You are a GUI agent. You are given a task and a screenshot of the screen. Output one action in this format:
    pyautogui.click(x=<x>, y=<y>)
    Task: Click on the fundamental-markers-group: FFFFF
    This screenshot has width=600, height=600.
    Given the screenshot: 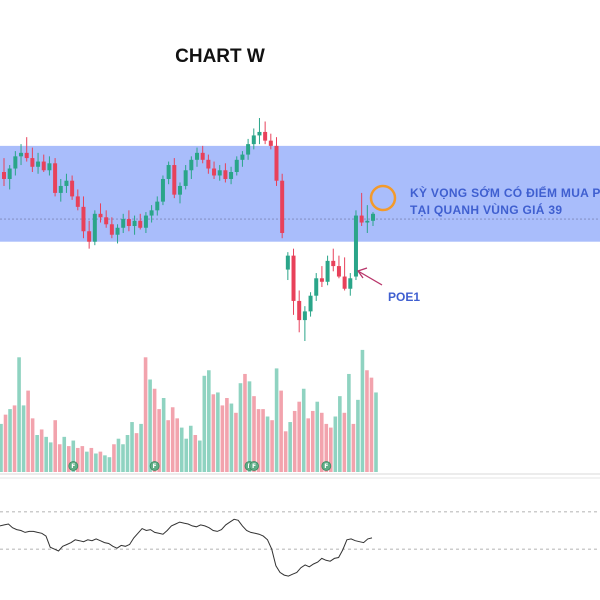 What is the action you would take?
    pyautogui.click(x=200, y=466)
    